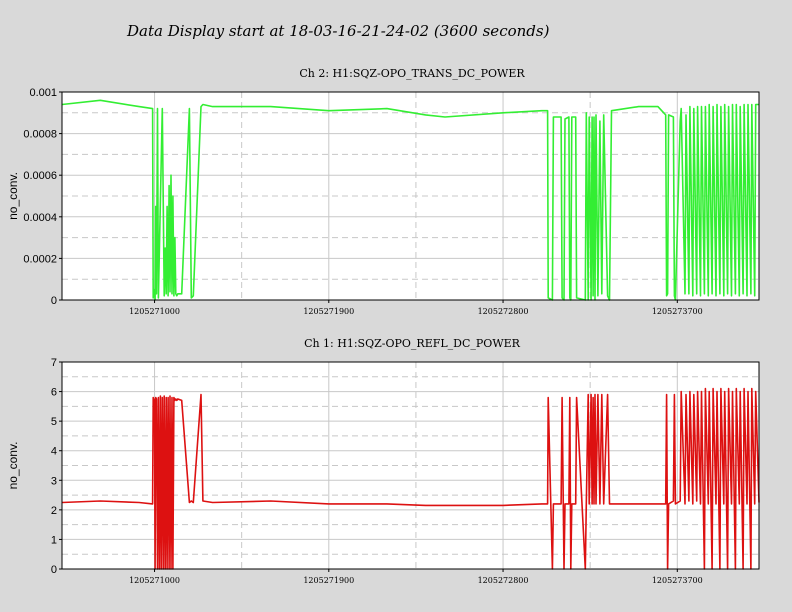  I want to click on plot-2-ytick-label: 5, so click(54, 422).